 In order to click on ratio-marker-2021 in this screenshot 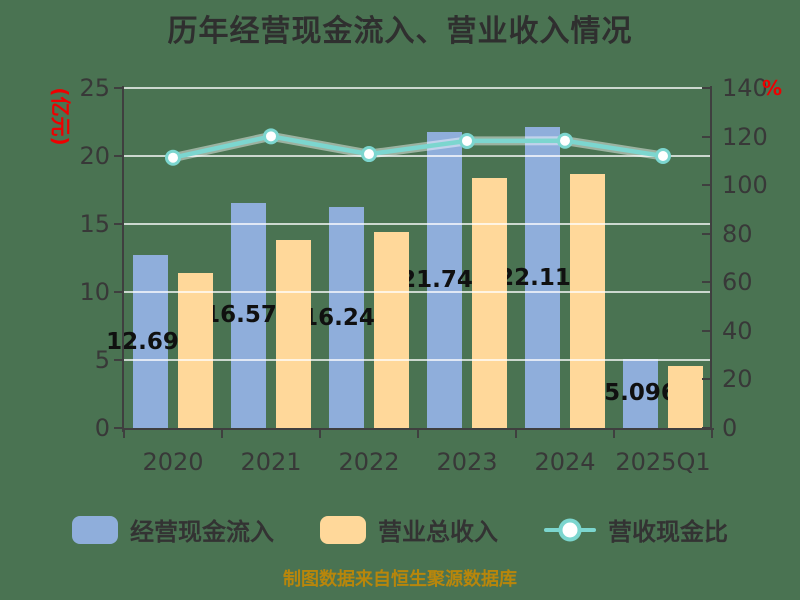, I will do `click(271, 136)`.